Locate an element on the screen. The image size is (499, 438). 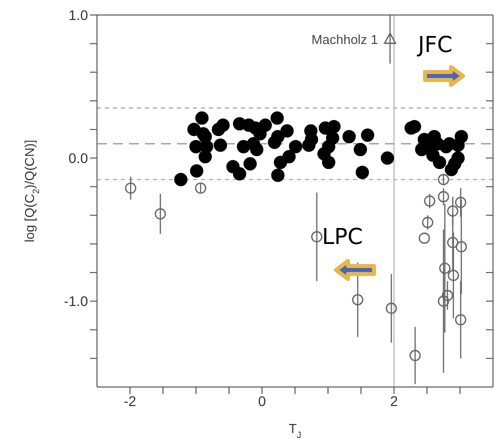
y-tick-label: 0.0 is located at coordinates (78, 158).